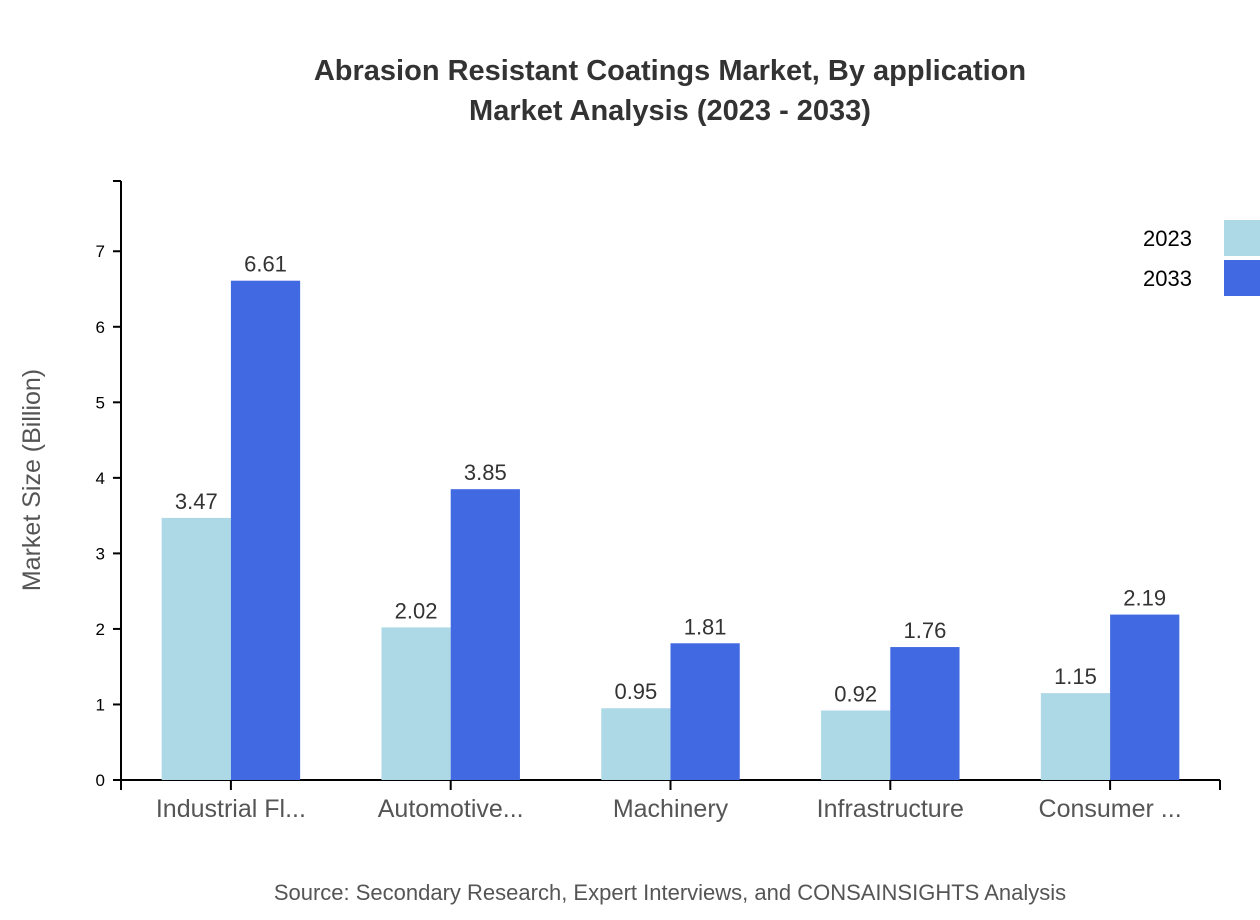 This screenshot has width=1260, height=920. Describe the element at coordinates (196, 501) in the screenshot. I see `data-label: 3.47` at that location.